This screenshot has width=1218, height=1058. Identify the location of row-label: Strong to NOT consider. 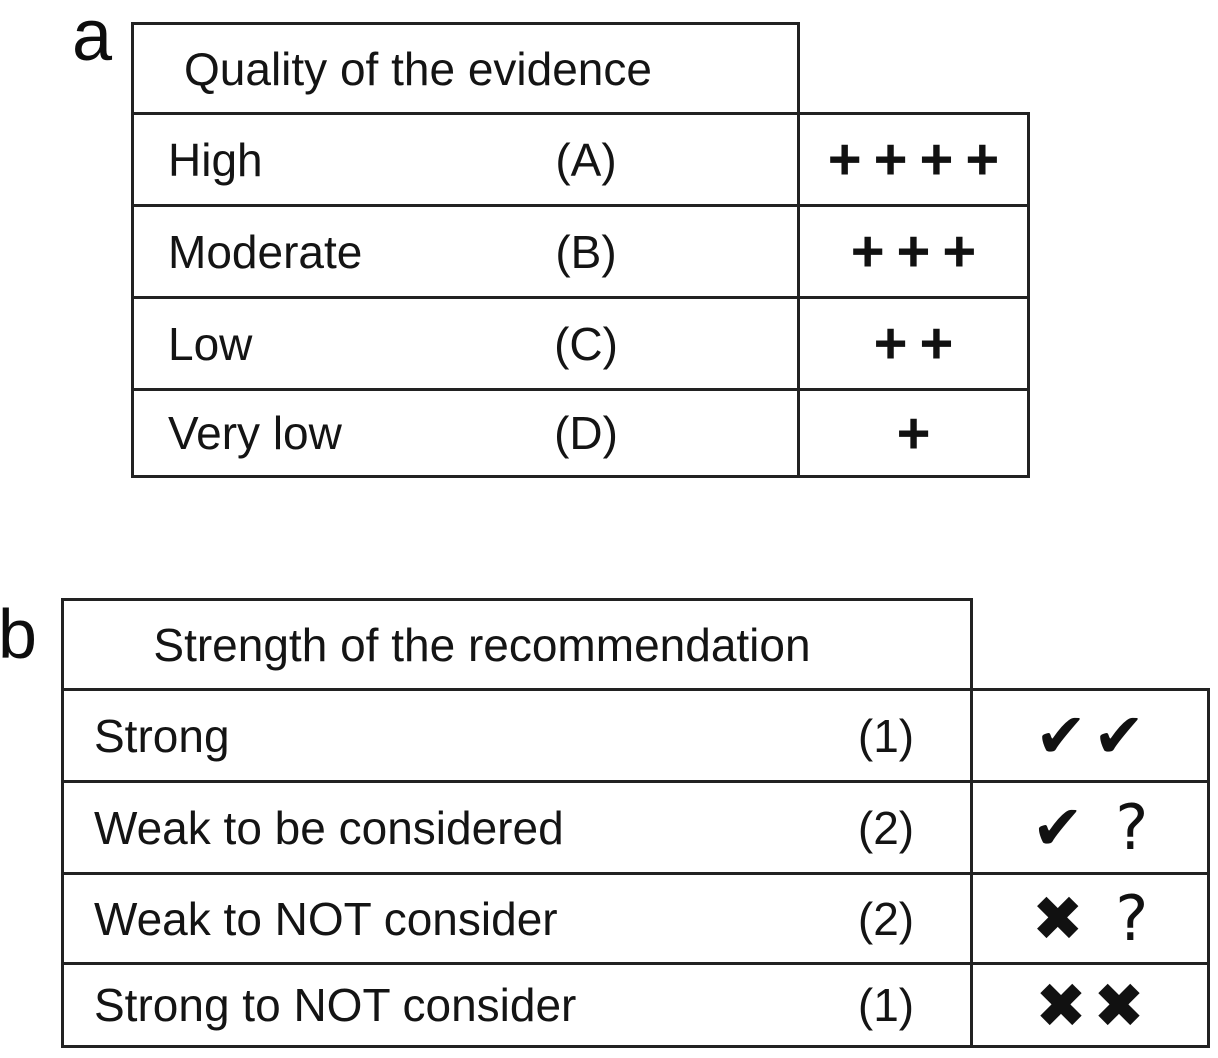
(335, 1005).